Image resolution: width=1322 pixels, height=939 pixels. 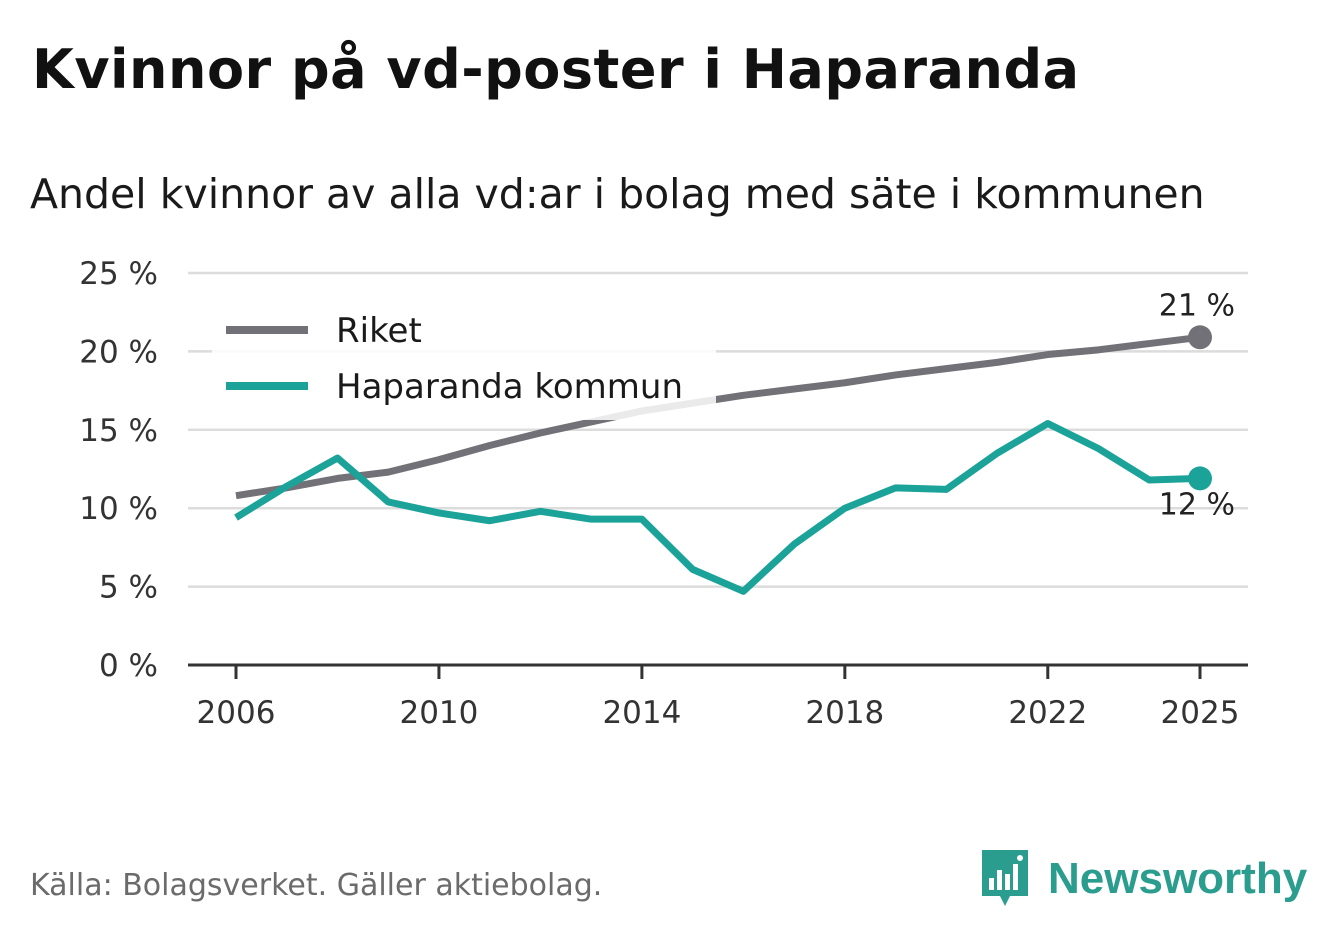 I want to click on end-marker-riket, so click(x=1200, y=337).